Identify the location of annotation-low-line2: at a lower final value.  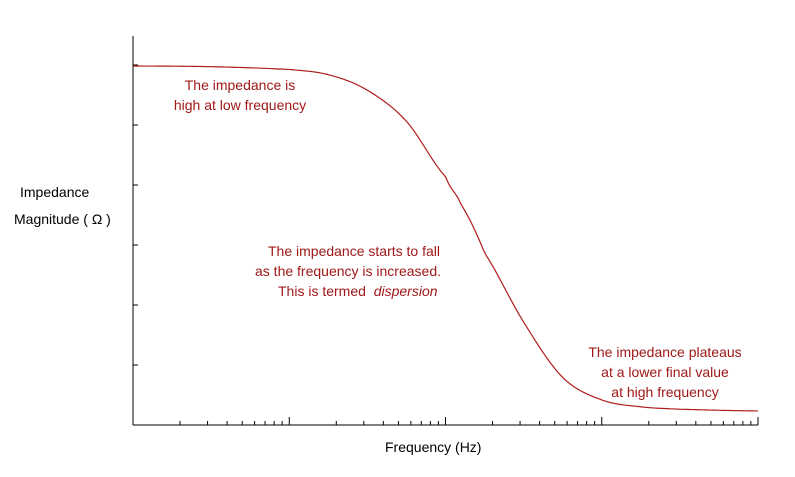
(665, 372).